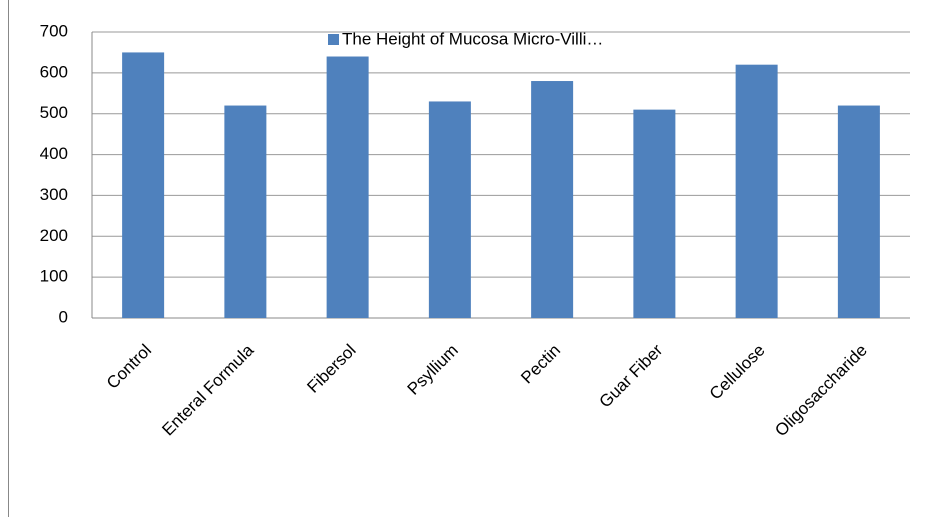 This screenshot has height=517, width=944. Describe the element at coordinates (737, 372) in the screenshot. I see `x-tick-label: Cellulose` at that location.